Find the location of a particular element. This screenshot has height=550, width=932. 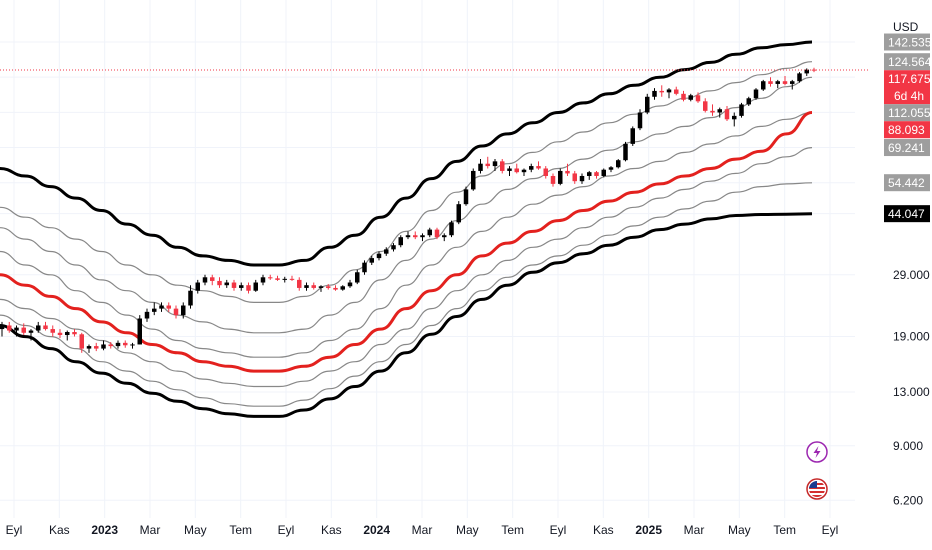

price-badge-label: 112.055 is located at coordinates (909, 113).